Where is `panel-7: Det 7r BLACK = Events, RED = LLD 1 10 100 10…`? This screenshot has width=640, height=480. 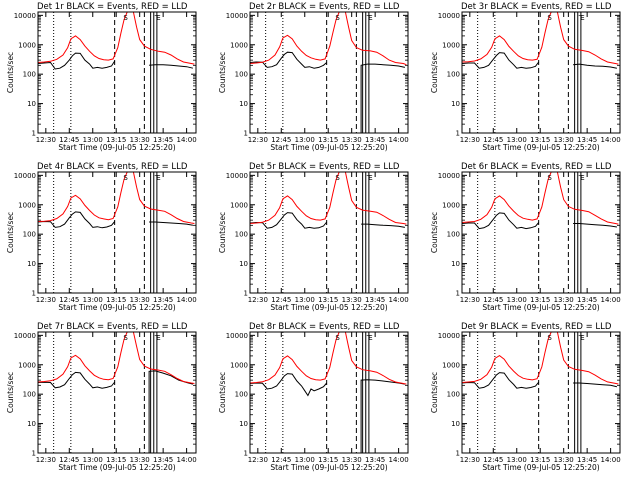
panel-7: Det 7r BLACK = Events, RED = LLD 1 10 100 10… is located at coordinates (101, 397).